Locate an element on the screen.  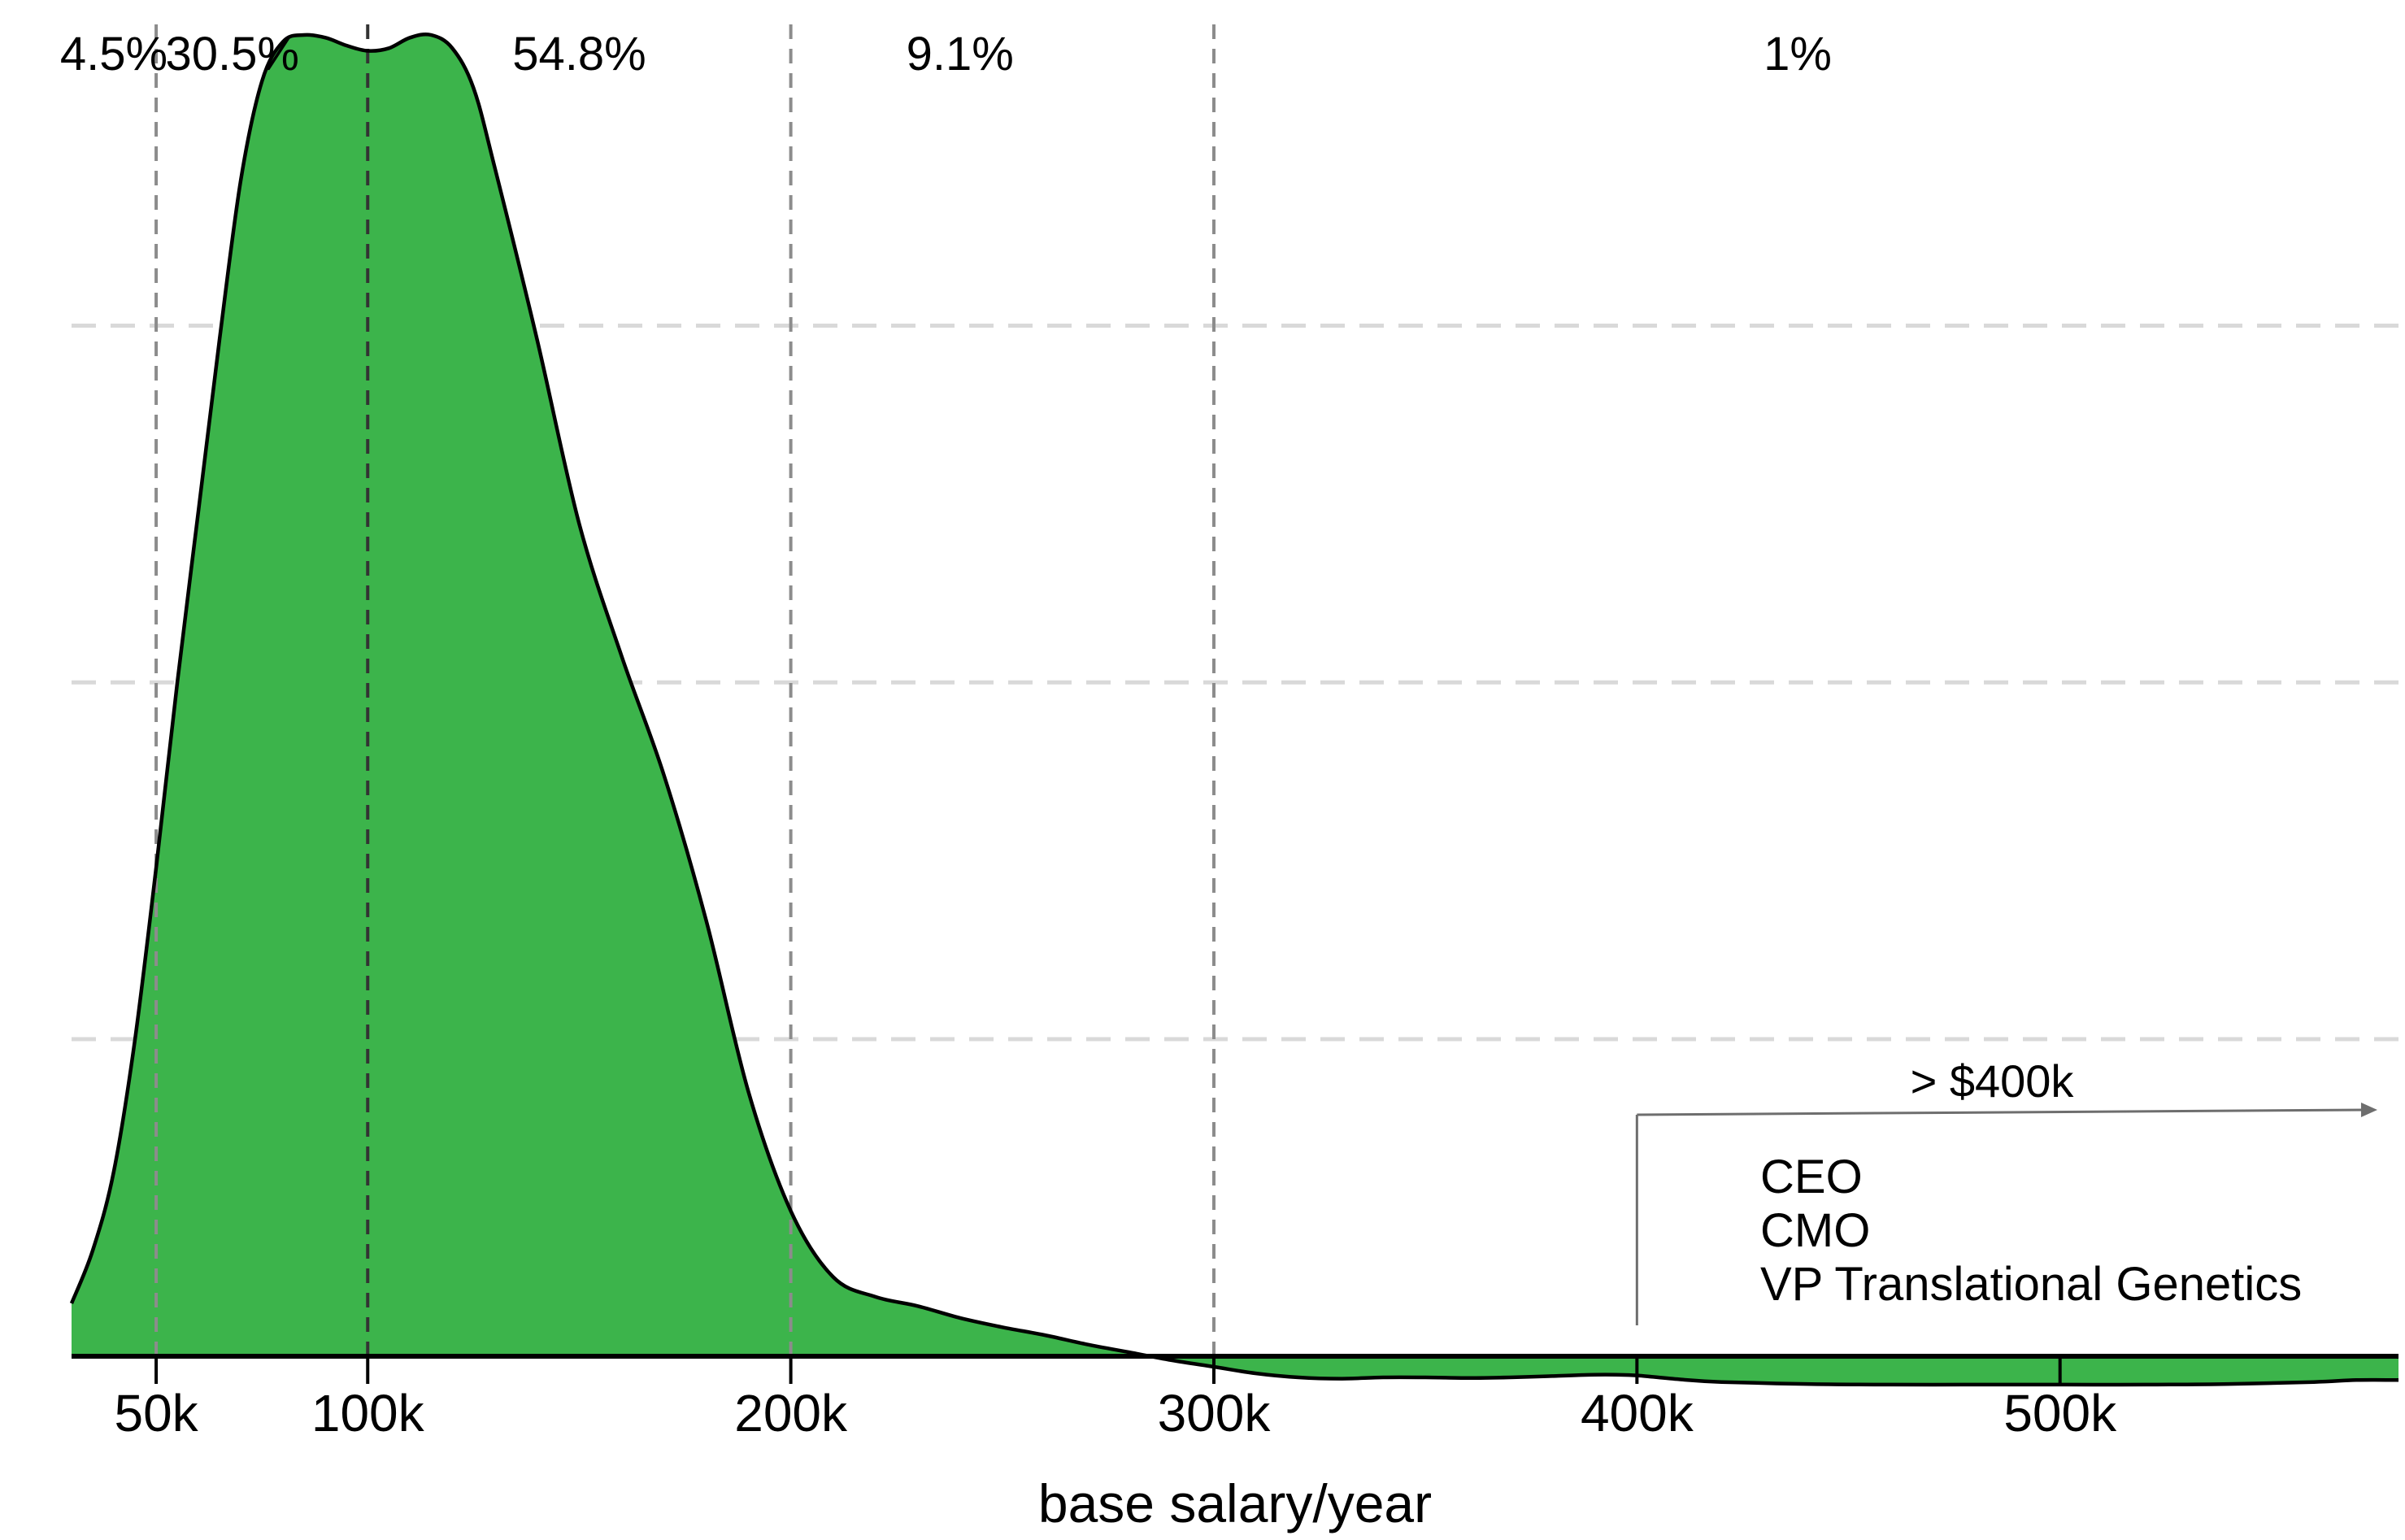
x-tick-label-300k: 300k is located at coordinates (1215, 1413).